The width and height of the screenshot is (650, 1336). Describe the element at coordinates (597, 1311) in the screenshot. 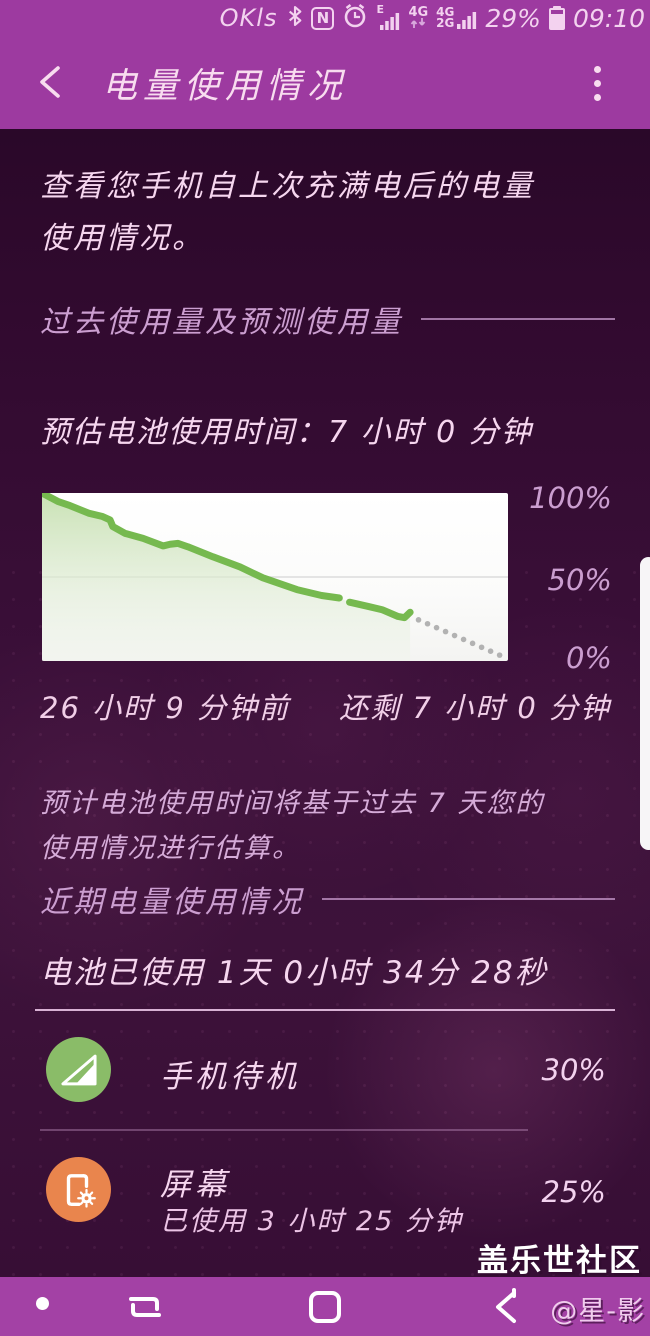

I see `author-watermark: @星-影` at that location.